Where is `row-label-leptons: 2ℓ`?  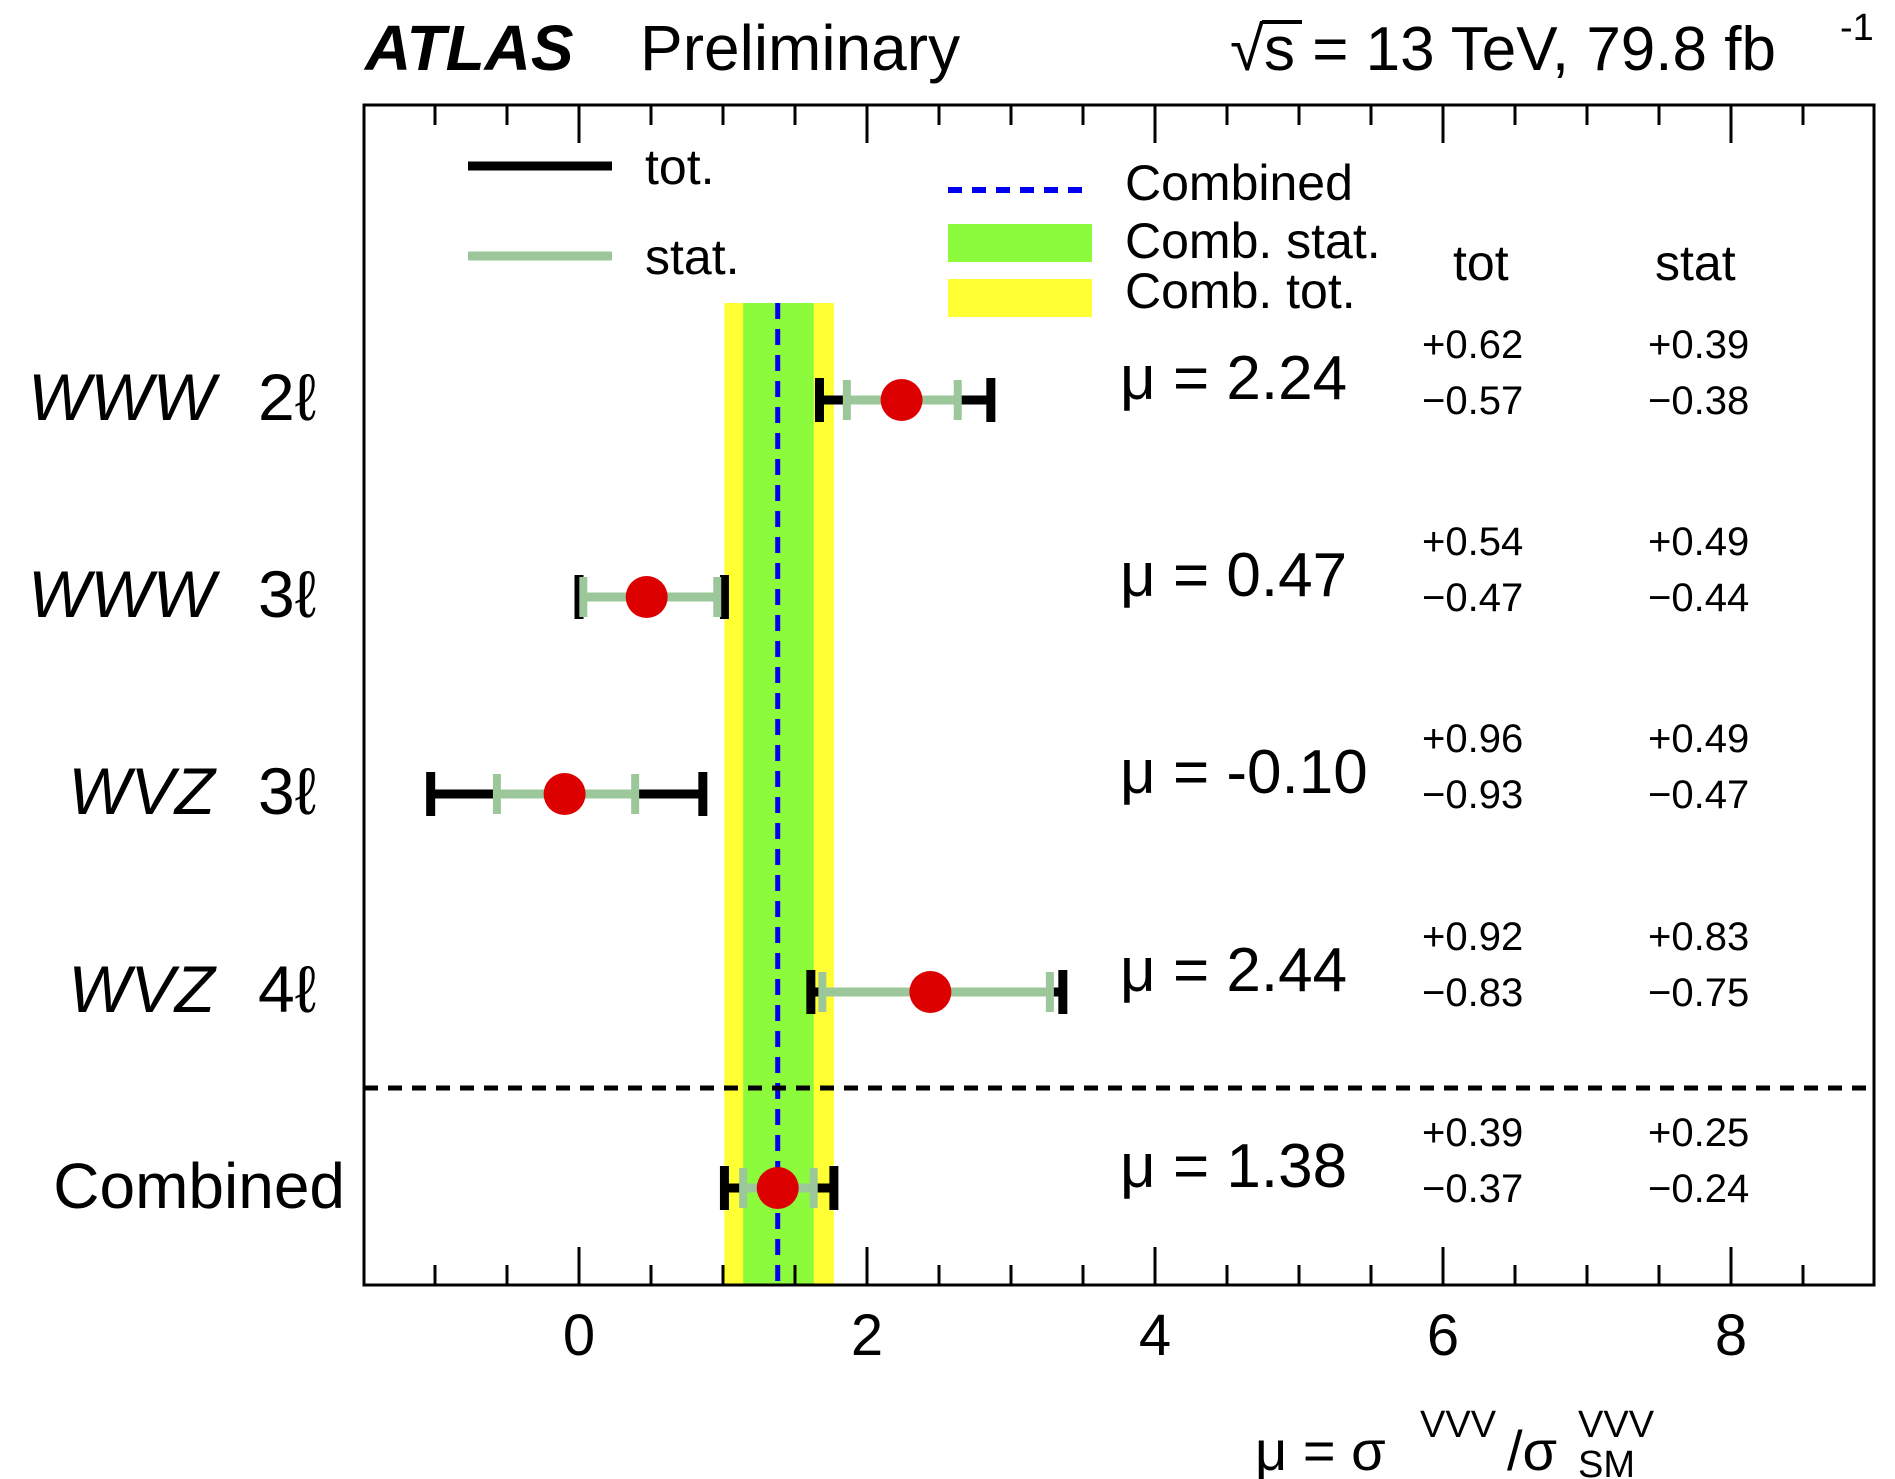 row-label-leptons: 2ℓ is located at coordinates (287, 397).